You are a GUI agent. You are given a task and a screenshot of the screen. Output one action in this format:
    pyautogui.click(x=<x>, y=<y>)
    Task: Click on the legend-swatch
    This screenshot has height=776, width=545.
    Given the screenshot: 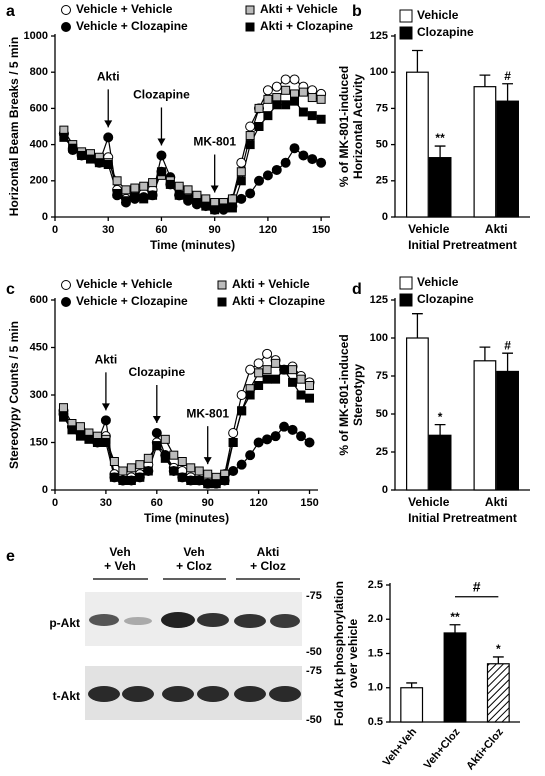 What is the action you would take?
    pyautogui.click(x=406, y=283)
    